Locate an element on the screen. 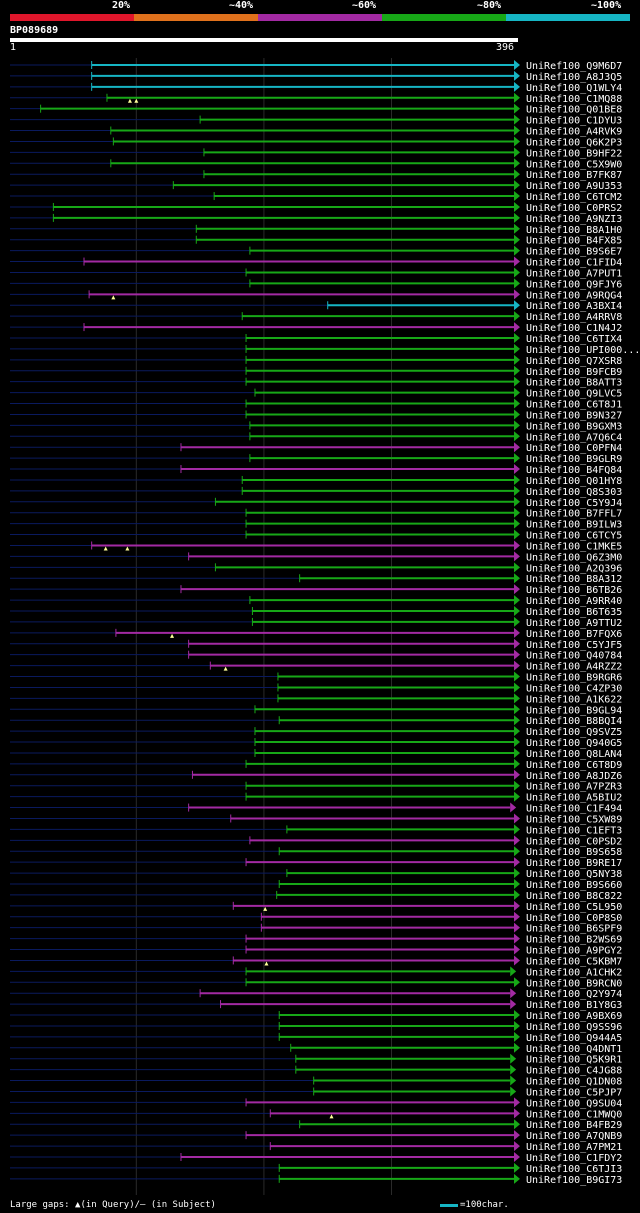 The image size is (640, 1213). hit-row: UniRef100_C5L950 is located at coordinates (316, 906).